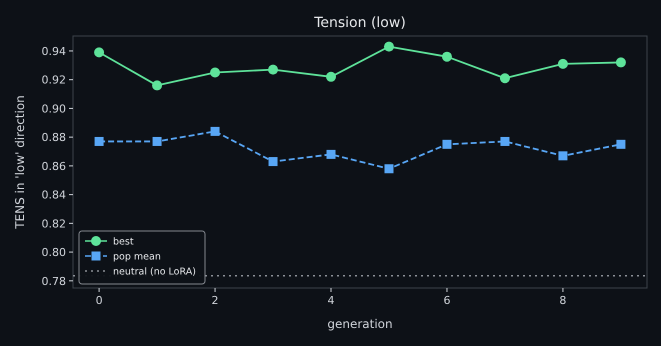 The image size is (661, 346). I want to click on chart-title: Tension (low), so click(359, 23).